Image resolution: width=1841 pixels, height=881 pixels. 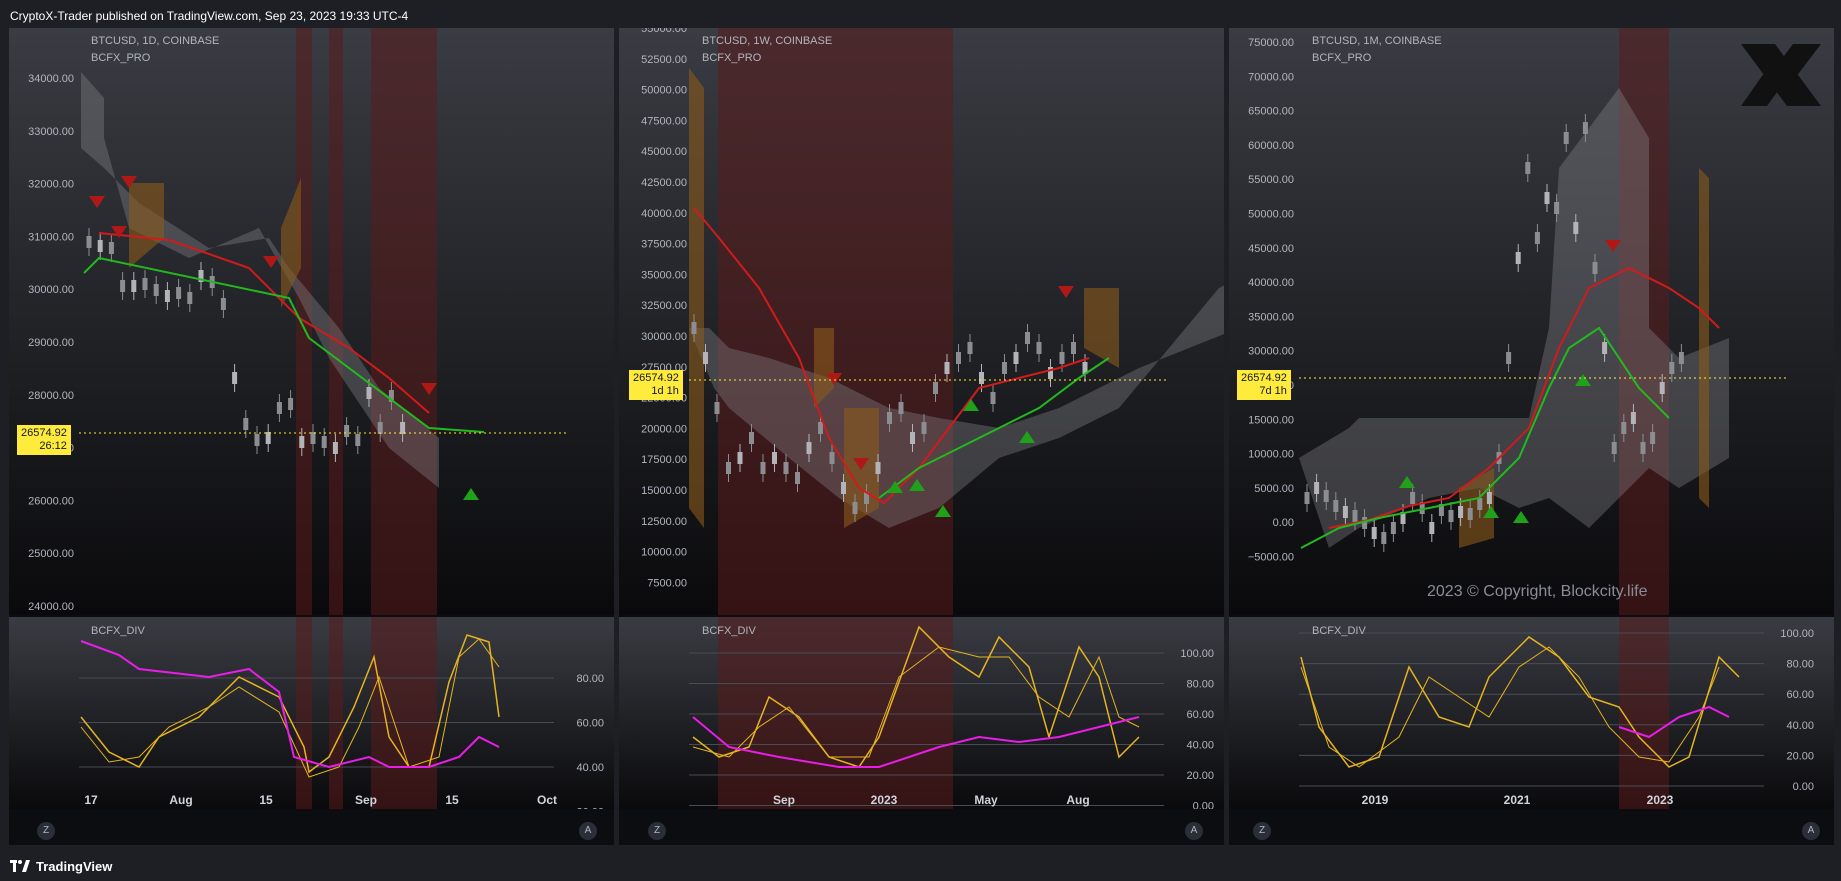 What do you see at coordinates (311, 713) in the screenshot?
I see `oscillator-pane: 80.00 60.00 40.00 20.00 17 Aug 15 Sep 15 Oct` at bounding box center [311, 713].